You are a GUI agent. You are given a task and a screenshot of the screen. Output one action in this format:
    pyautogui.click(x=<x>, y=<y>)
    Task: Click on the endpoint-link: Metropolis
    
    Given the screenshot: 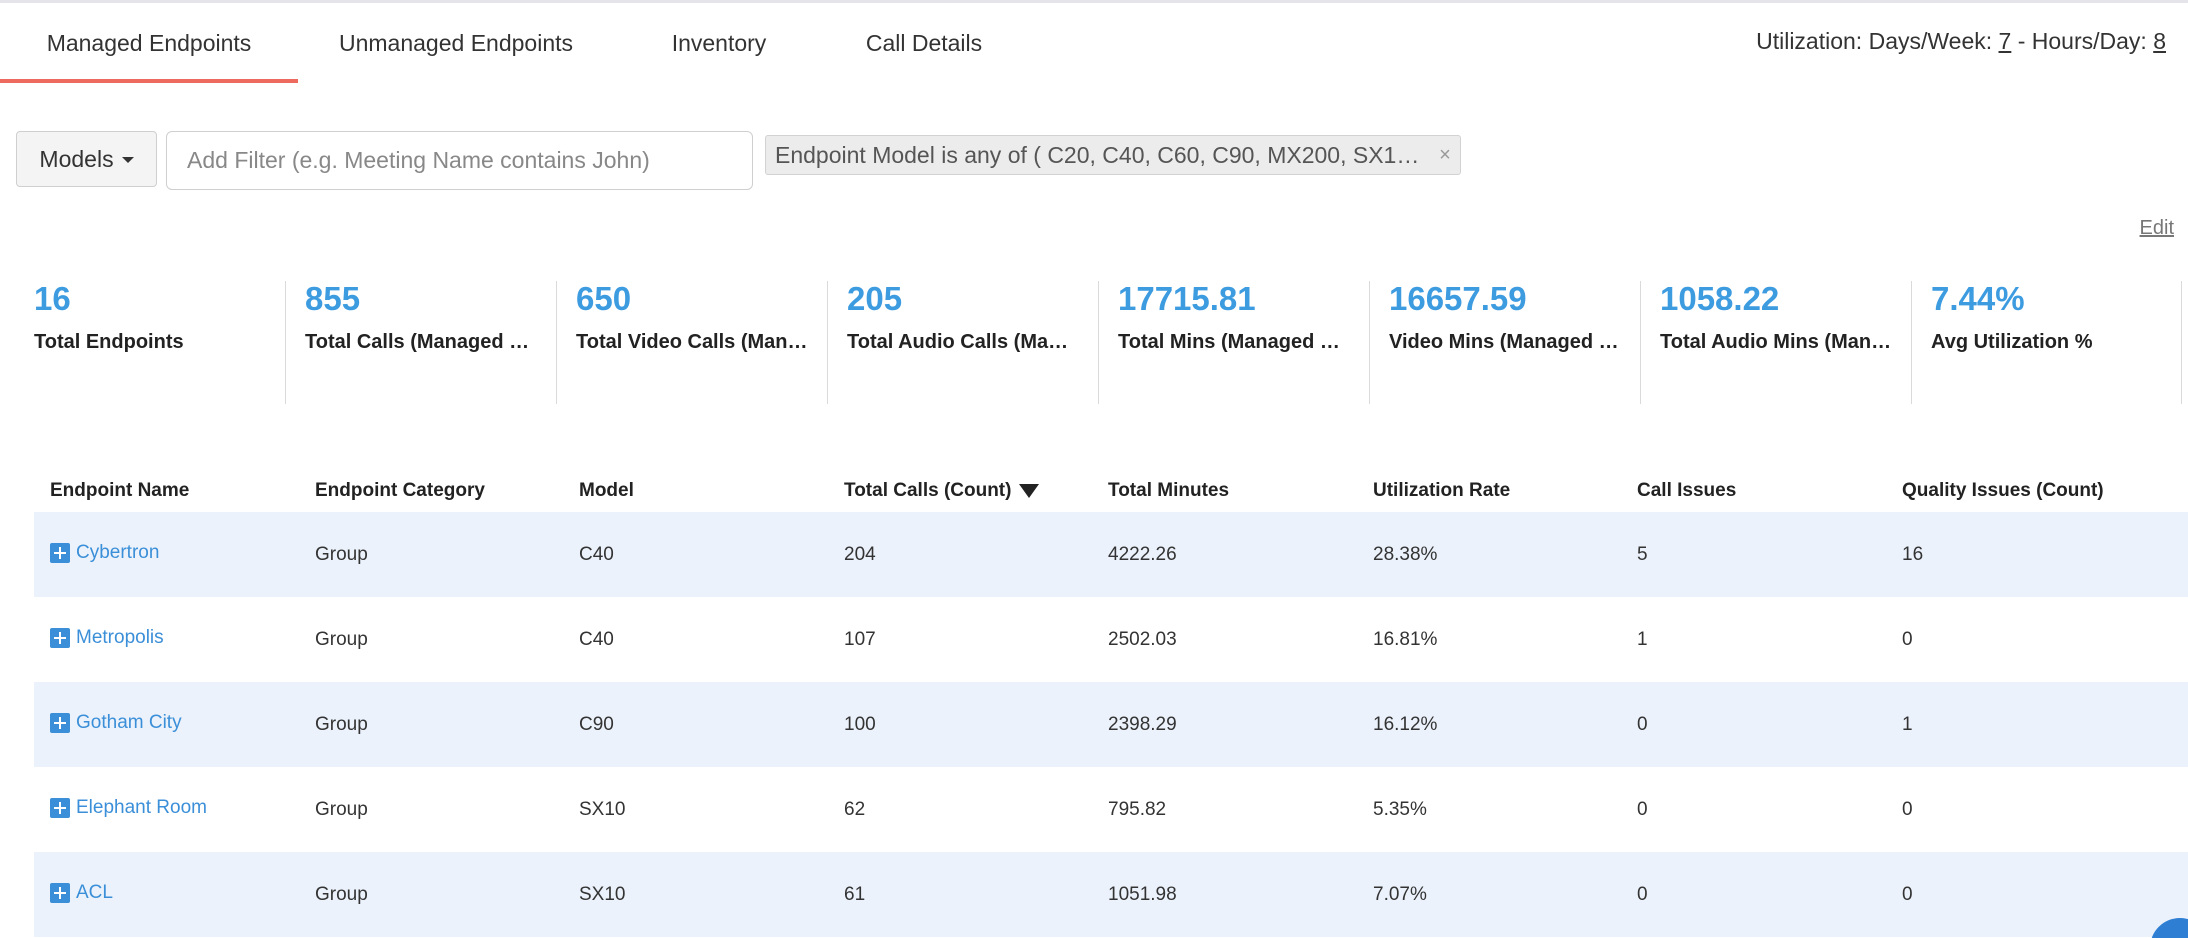 What is the action you would take?
    pyautogui.click(x=174, y=638)
    